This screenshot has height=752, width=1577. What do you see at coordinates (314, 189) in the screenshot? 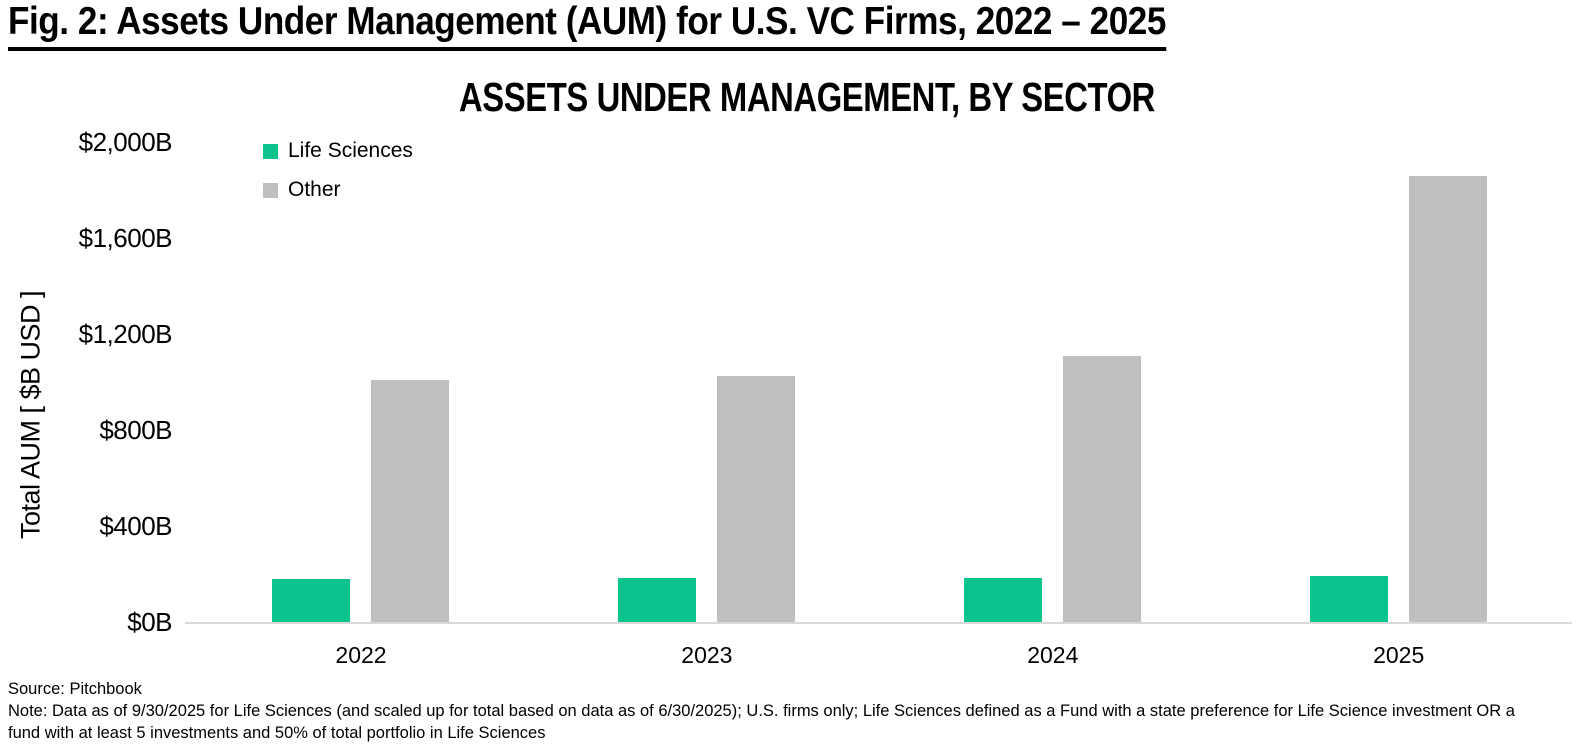
I see `legend-label: Other` at bounding box center [314, 189].